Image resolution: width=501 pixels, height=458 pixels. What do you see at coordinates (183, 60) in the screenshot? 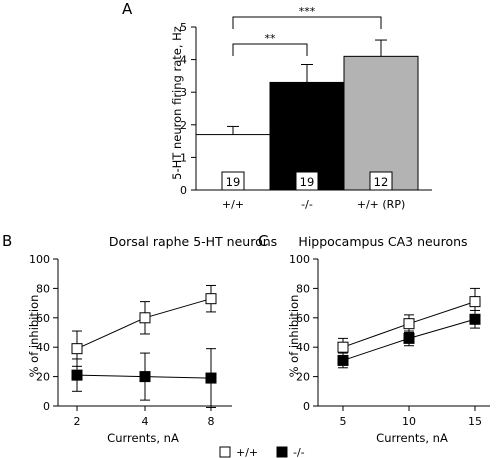
I see `panel-a-y-tick-label: 4` at bounding box center [183, 60].